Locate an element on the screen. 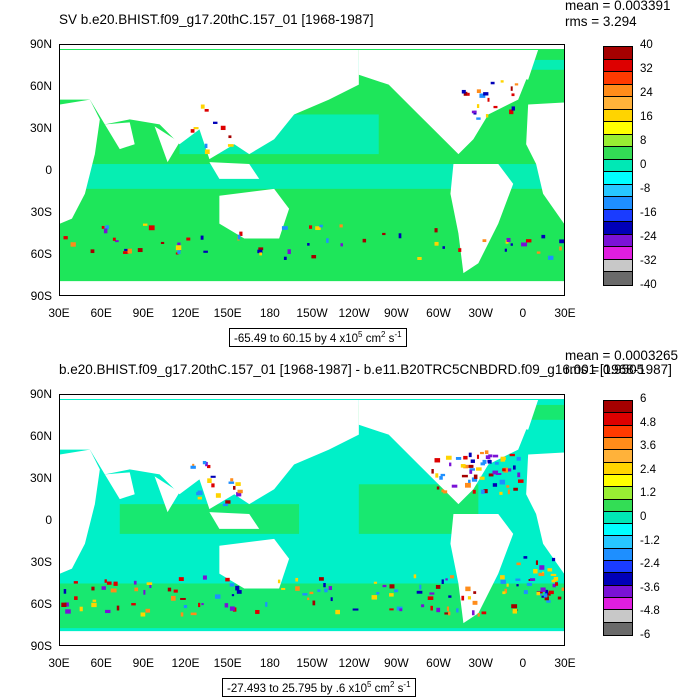  x-tick-label: 90W is located at coordinates (396, 663).